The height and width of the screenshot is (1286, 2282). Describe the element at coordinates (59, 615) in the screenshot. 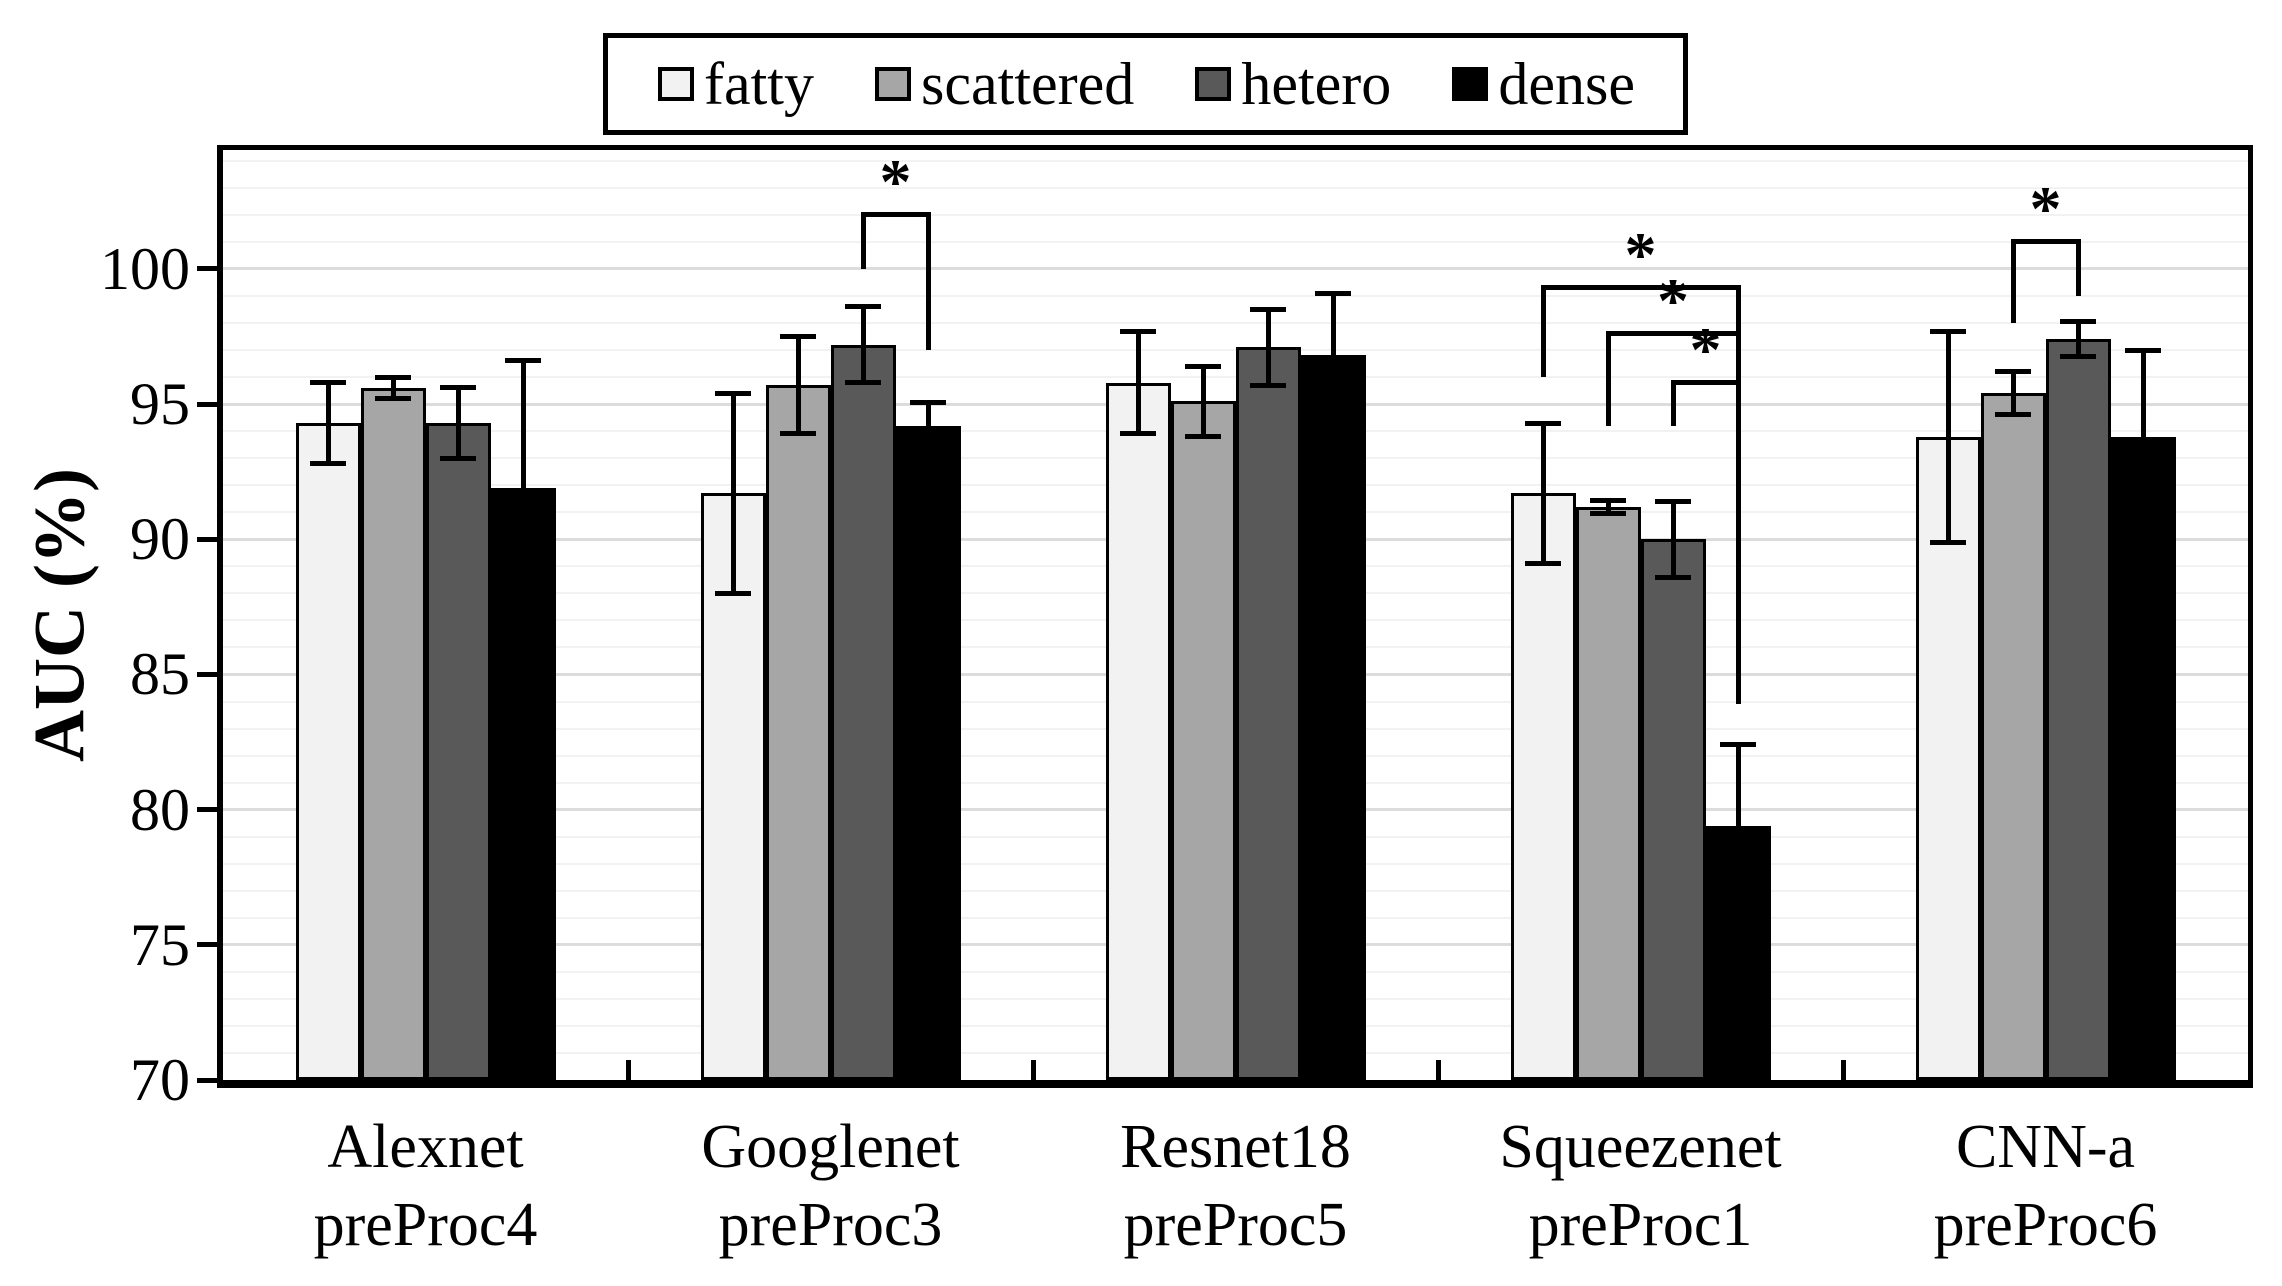

I see `y-axis-title-text: AUC (%)` at that location.